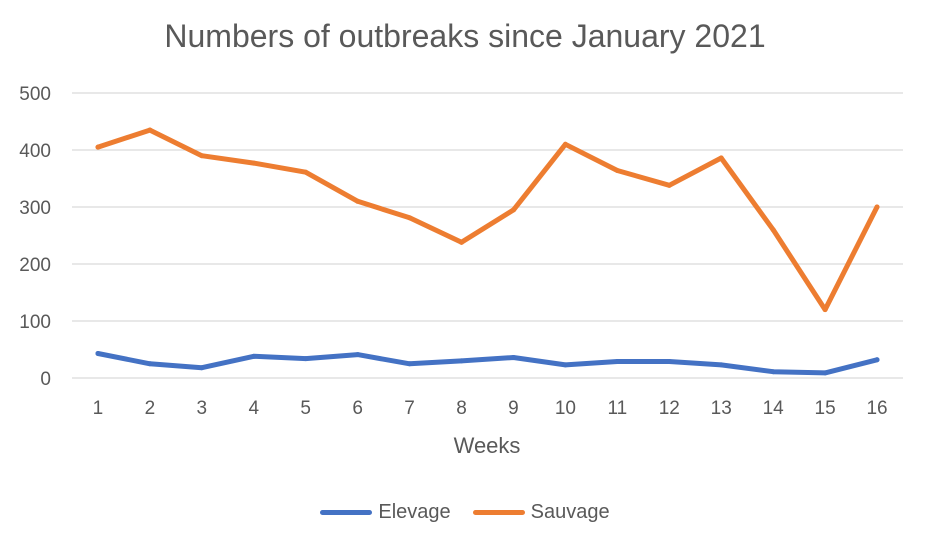  What do you see at coordinates (461, 408) in the screenshot?
I see `x-tick-label: 8` at bounding box center [461, 408].